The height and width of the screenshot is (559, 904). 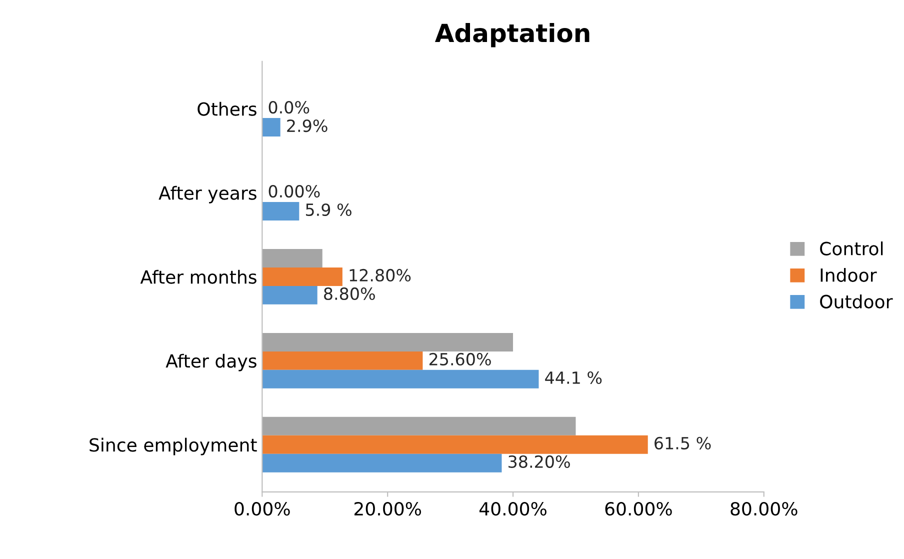 I want to click on data-label: 5.9 %, so click(x=329, y=209).